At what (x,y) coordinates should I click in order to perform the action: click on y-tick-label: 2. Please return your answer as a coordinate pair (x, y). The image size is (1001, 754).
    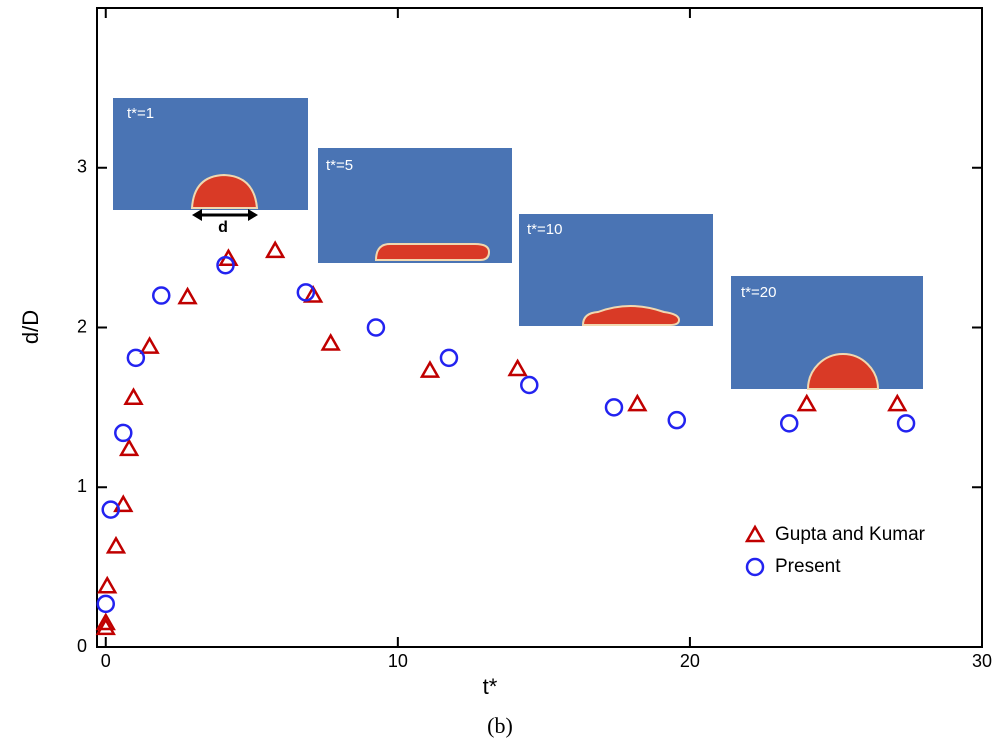
    Looking at the image, I should click on (82, 326).